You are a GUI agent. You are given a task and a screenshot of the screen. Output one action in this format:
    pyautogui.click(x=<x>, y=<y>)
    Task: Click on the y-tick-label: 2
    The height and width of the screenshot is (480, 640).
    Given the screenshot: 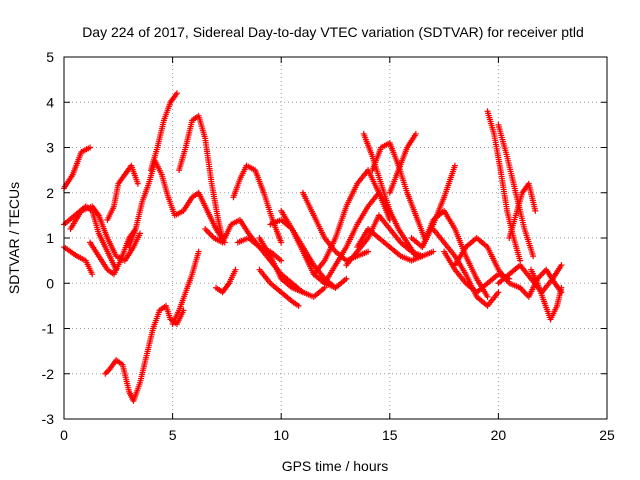 What is the action you would take?
    pyautogui.click(x=50, y=193)
    